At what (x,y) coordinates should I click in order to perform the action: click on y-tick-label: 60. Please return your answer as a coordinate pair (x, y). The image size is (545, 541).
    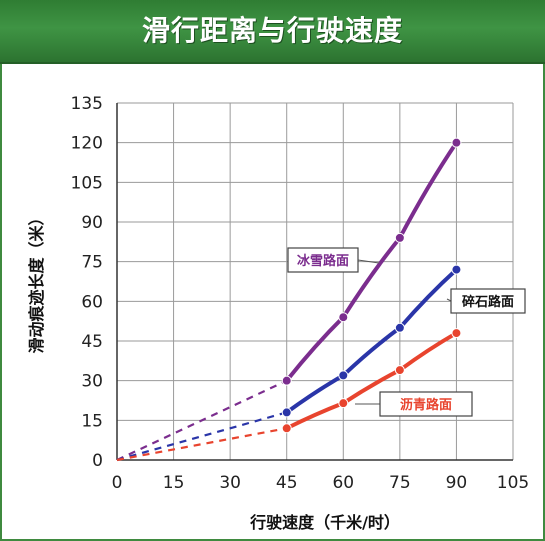
    Looking at the image, I should click on (92, 302).